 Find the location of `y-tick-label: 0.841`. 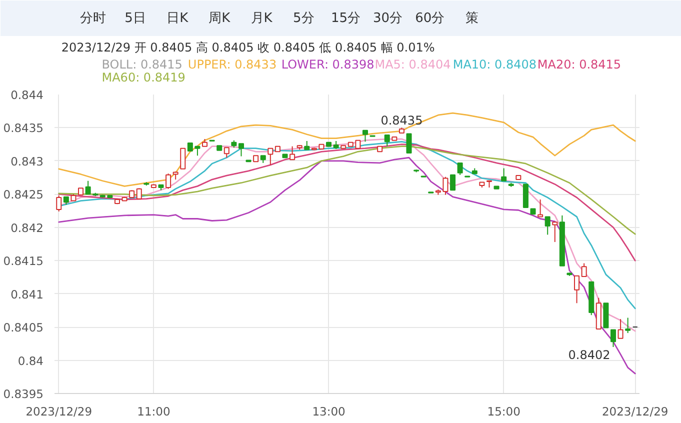

y-tick-label: 0.841 is located at coordinates (27, 294).